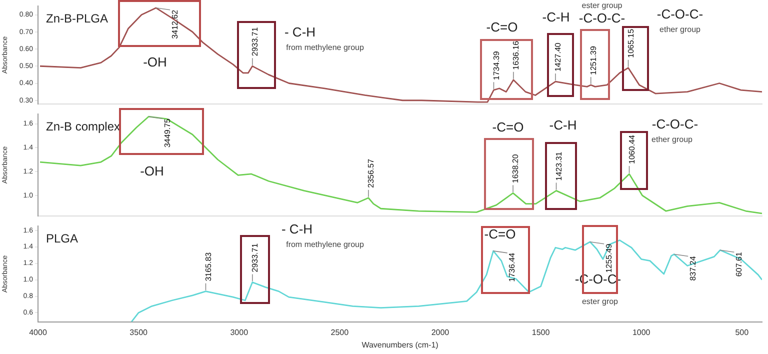 Image resolution: width=768 pixels, height=354 pixels. Describe the element at coordinates (62, 239) in the screenshot. I see `text: PLGA` at that location.